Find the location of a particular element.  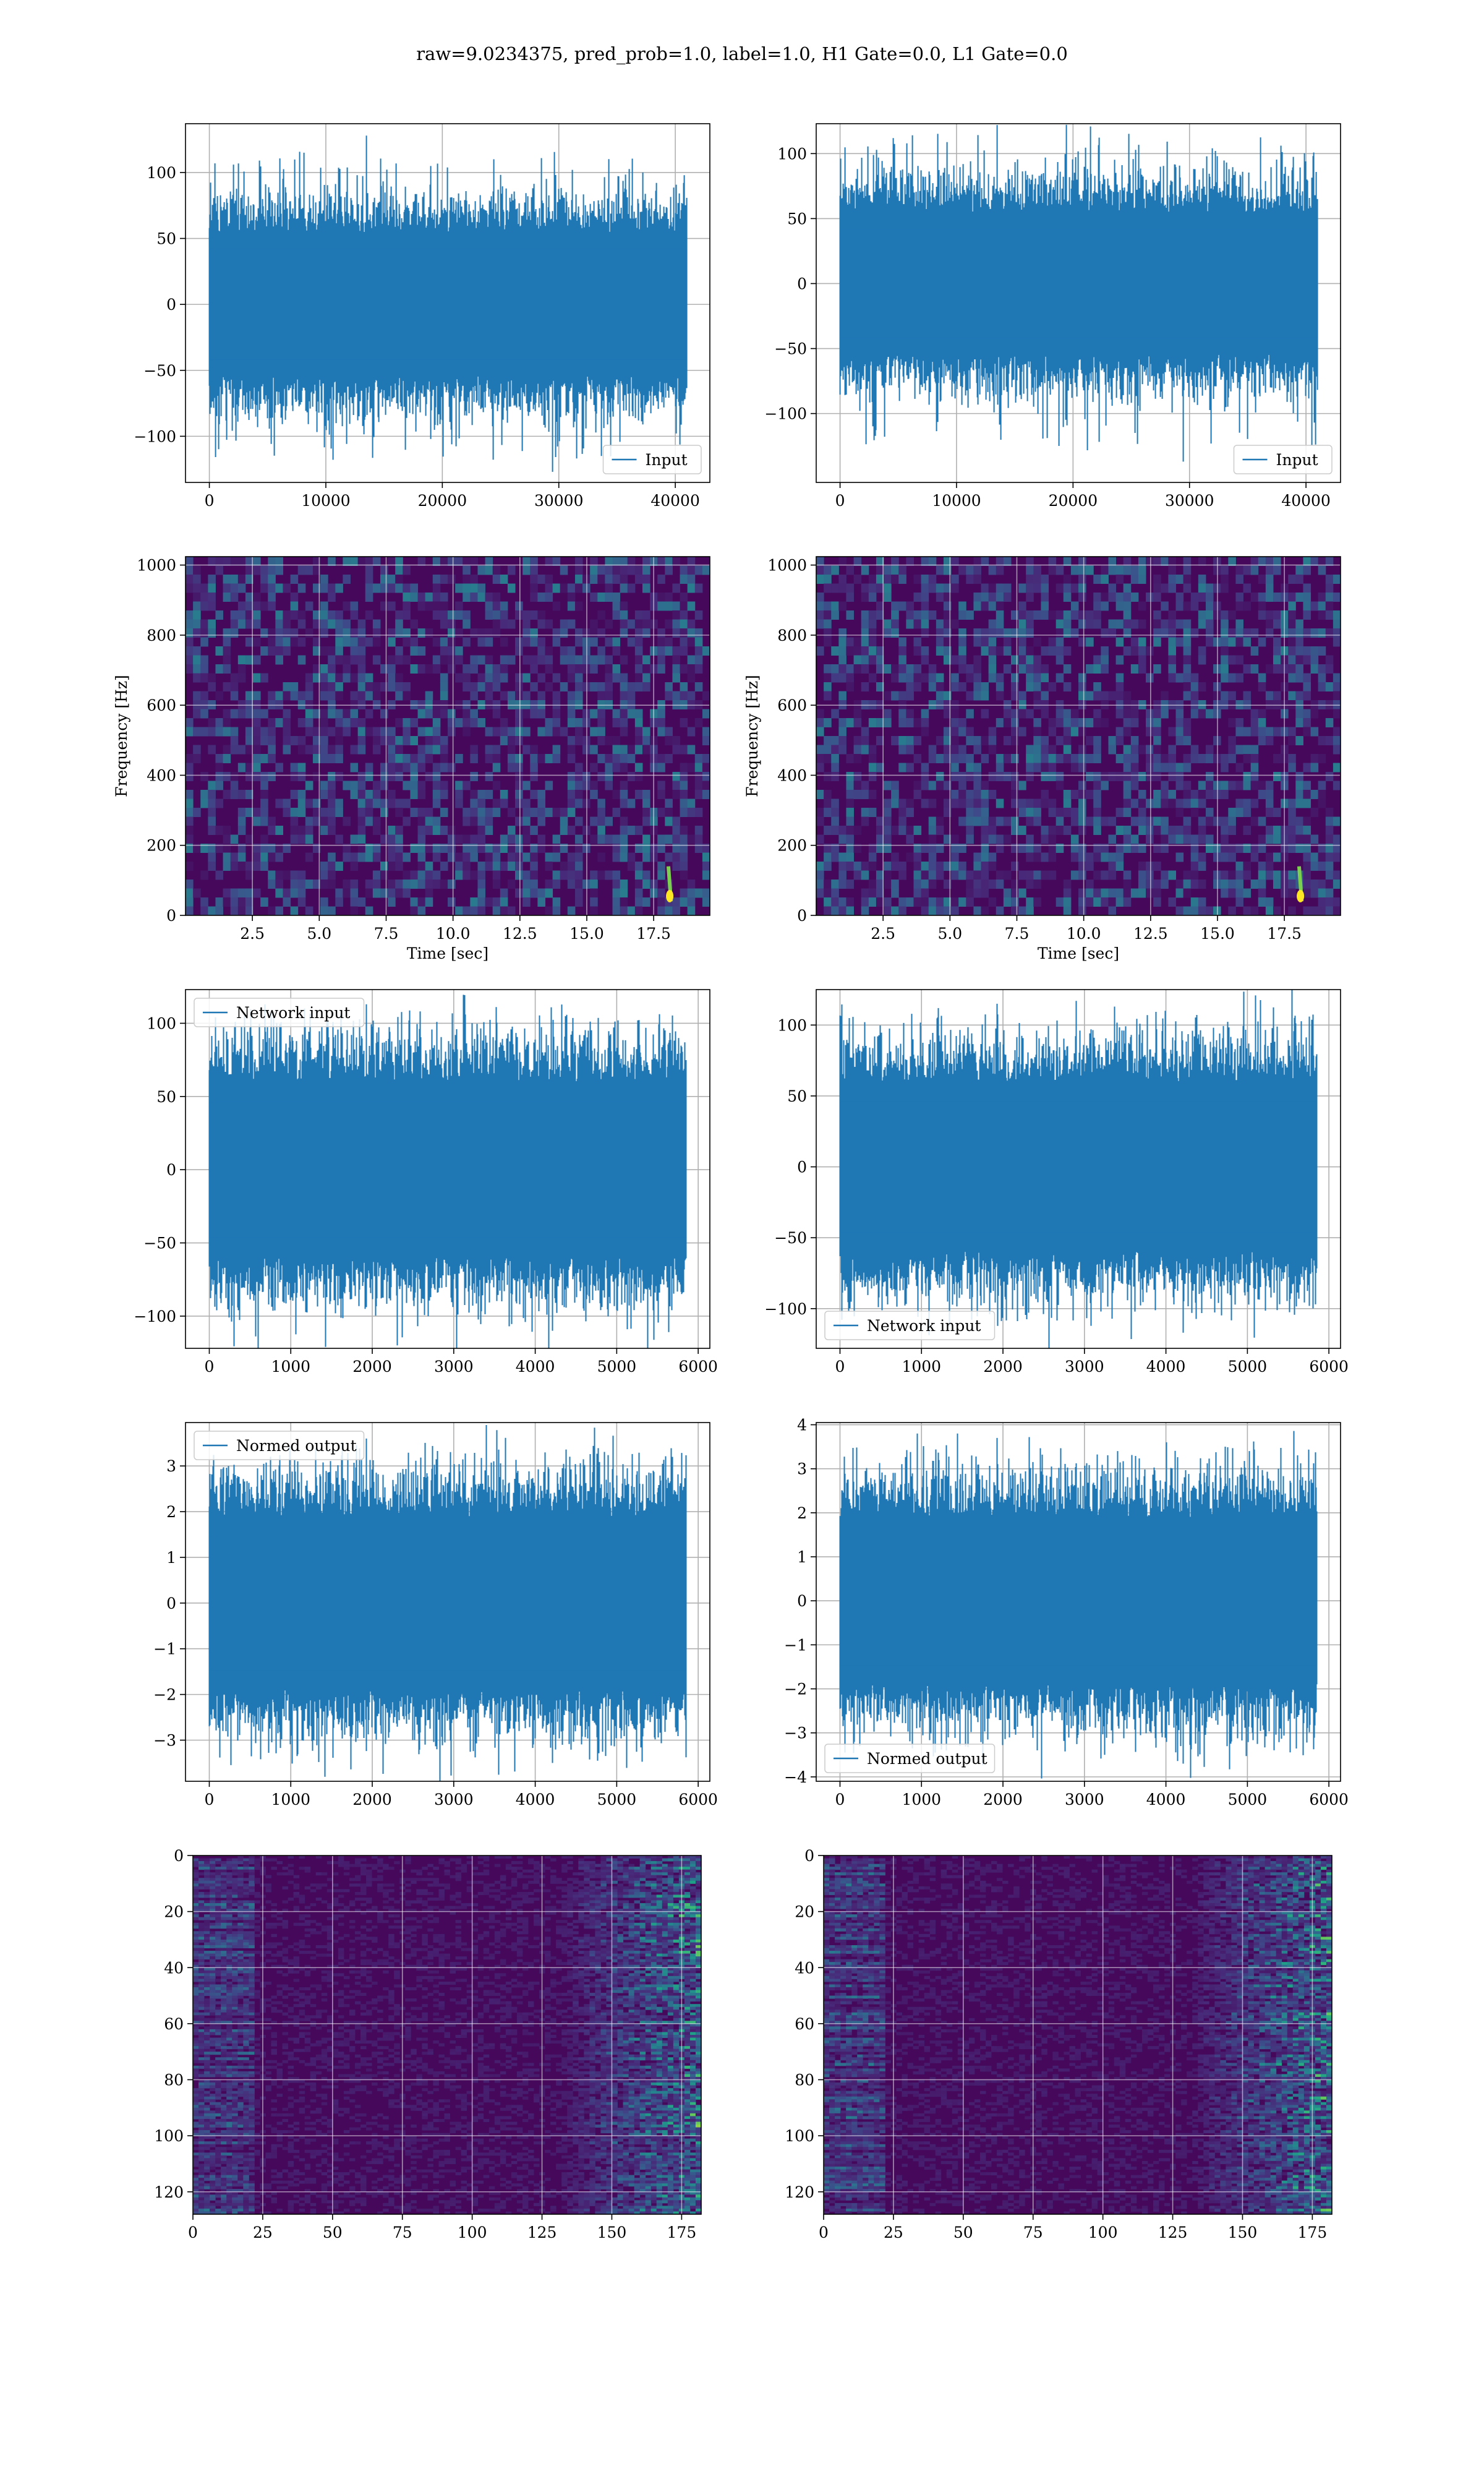

legend-label: Network input is located at coordinates (924, 1326).